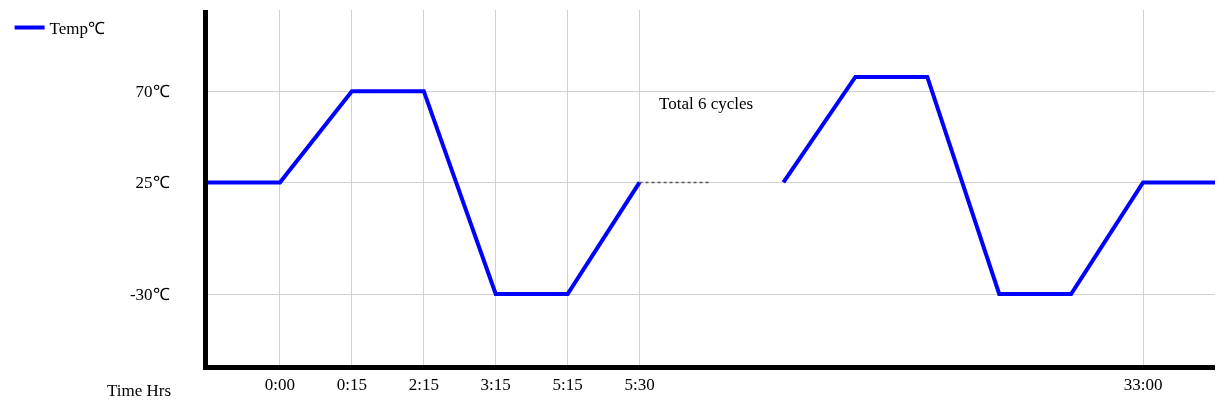 The width and height of the screenshot is (1231, 414). I want to click on annotation: Total 6 cycles, so click(706, 103).